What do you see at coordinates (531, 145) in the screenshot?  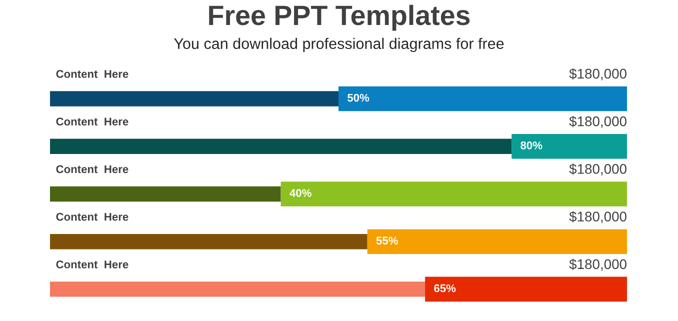 I see `data-label: 80%` at bounding box center [531, 145].